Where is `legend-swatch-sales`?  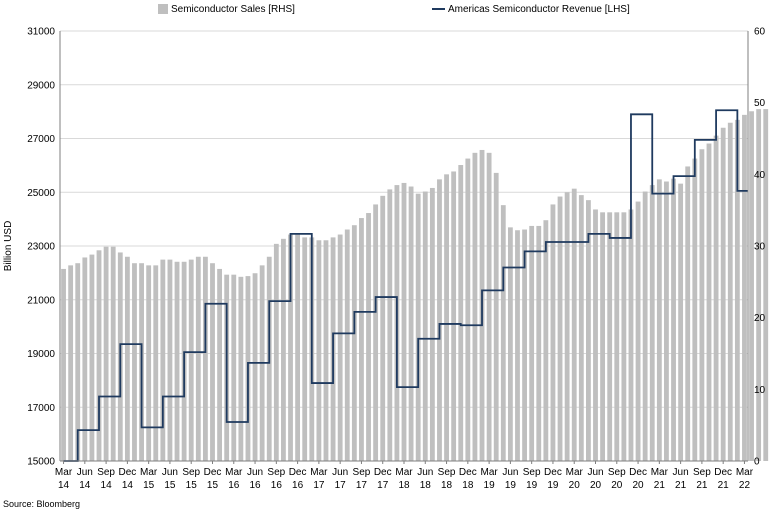 legend-swatch-sales is located at coordinates (163, 9).